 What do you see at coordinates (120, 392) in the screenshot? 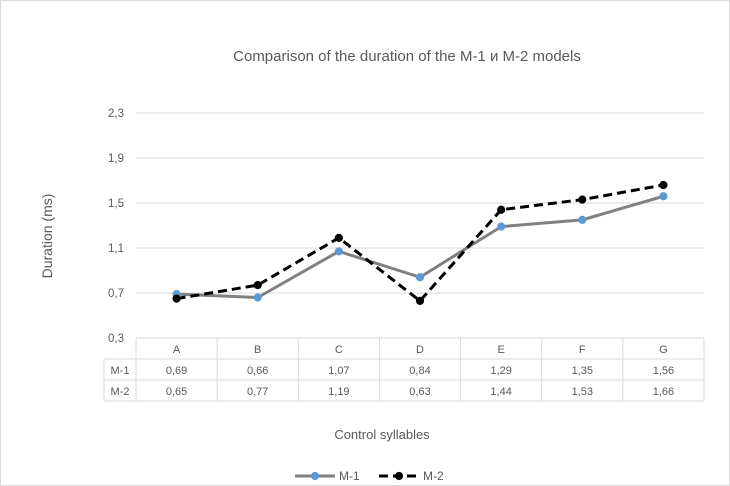
I see `table-series-name: M-2` at bounding box center [120, 392].